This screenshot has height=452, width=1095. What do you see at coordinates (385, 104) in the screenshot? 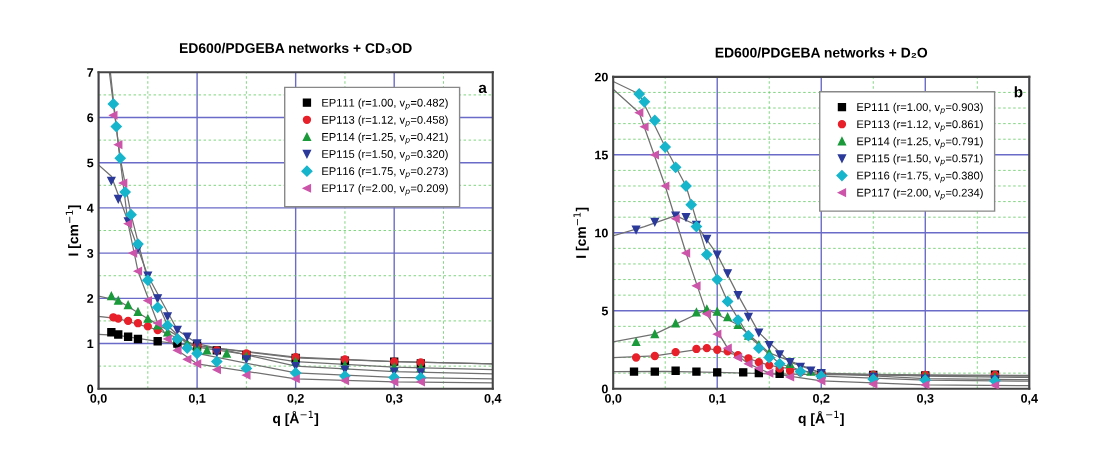
I see `legend-label: EP111 (r=1.00, v$_{p}$=0.482)` at bounding box center [385, 104].